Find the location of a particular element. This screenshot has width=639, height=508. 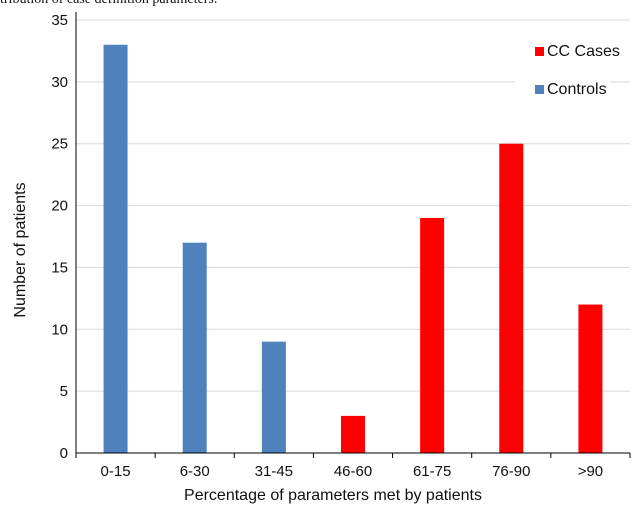

y-tick-label: 30 is located at coordinates (59, 82).